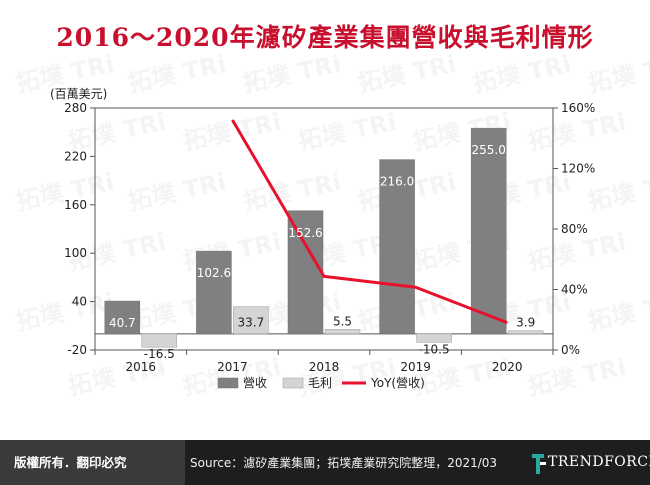  Describe the element at coordinates (77, 350) in the screenshot. I see `y-left-tick-label: -20` at that location.